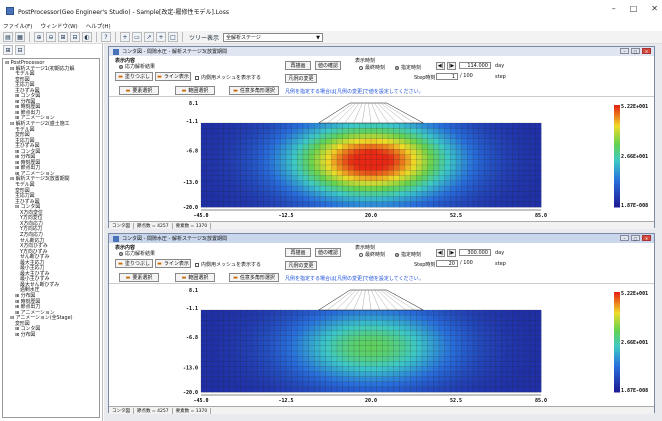  I want to click on step-input: 20, so click(447, 263).